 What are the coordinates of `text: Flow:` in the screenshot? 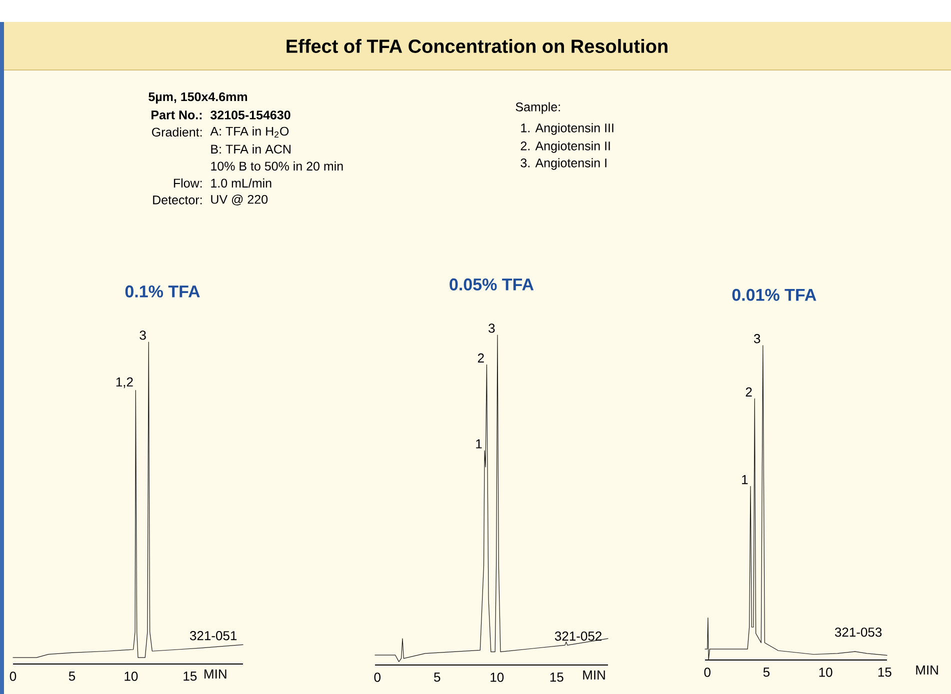 It's located at (188, 183).